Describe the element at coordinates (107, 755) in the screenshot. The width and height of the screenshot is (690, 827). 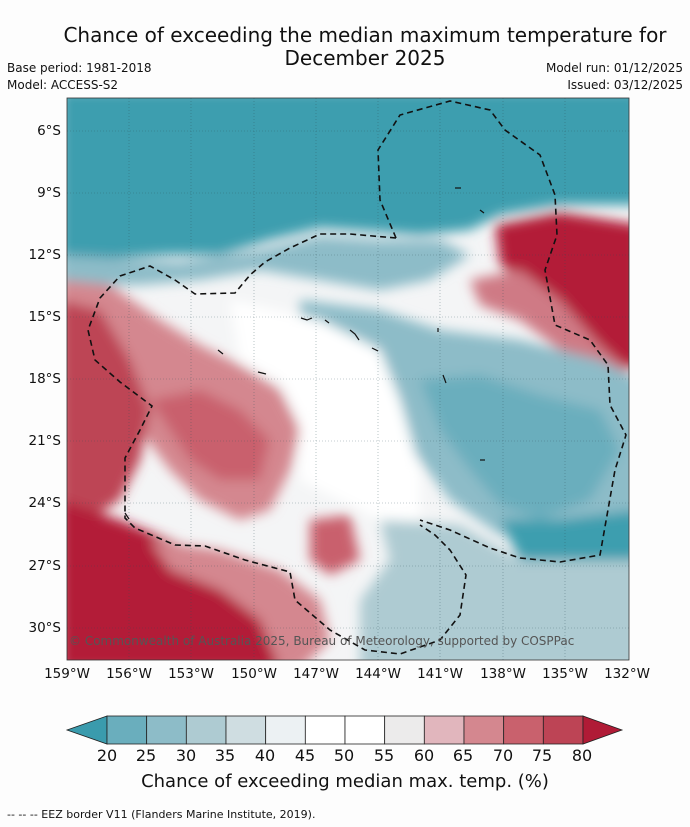
I see `colorbar-tick: 20` at that location.